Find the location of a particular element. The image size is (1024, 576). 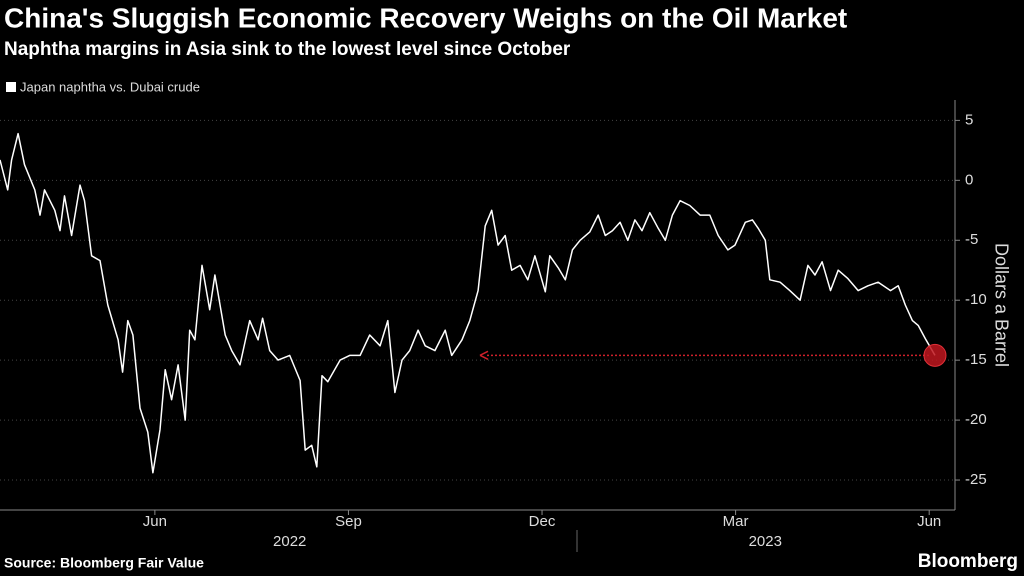

legend-swatch is located at coordinates (11, 87).